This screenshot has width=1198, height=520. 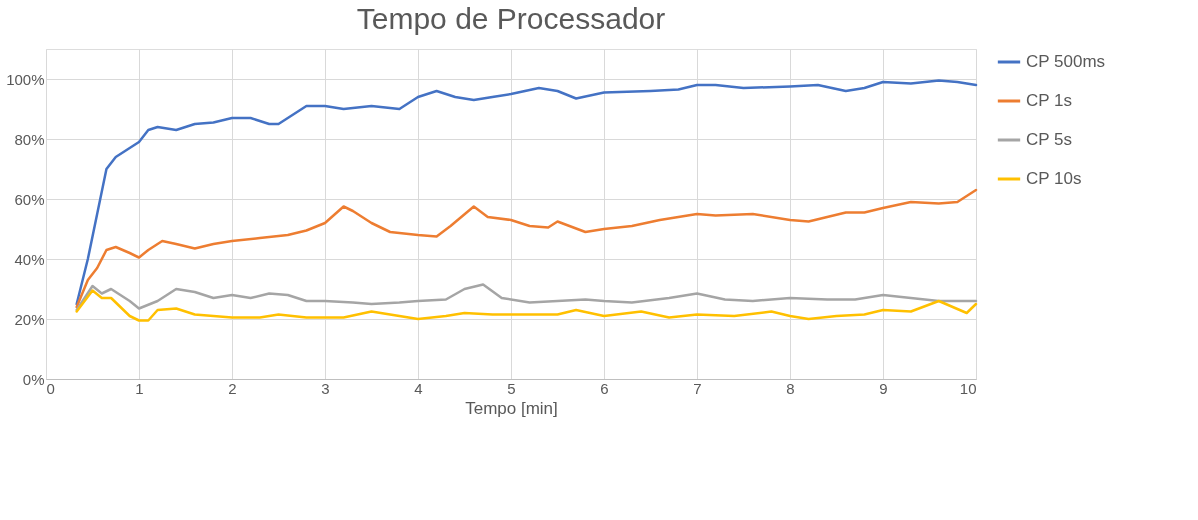 I want to click on x-tick-label: 0, so click(x=50, y=388).